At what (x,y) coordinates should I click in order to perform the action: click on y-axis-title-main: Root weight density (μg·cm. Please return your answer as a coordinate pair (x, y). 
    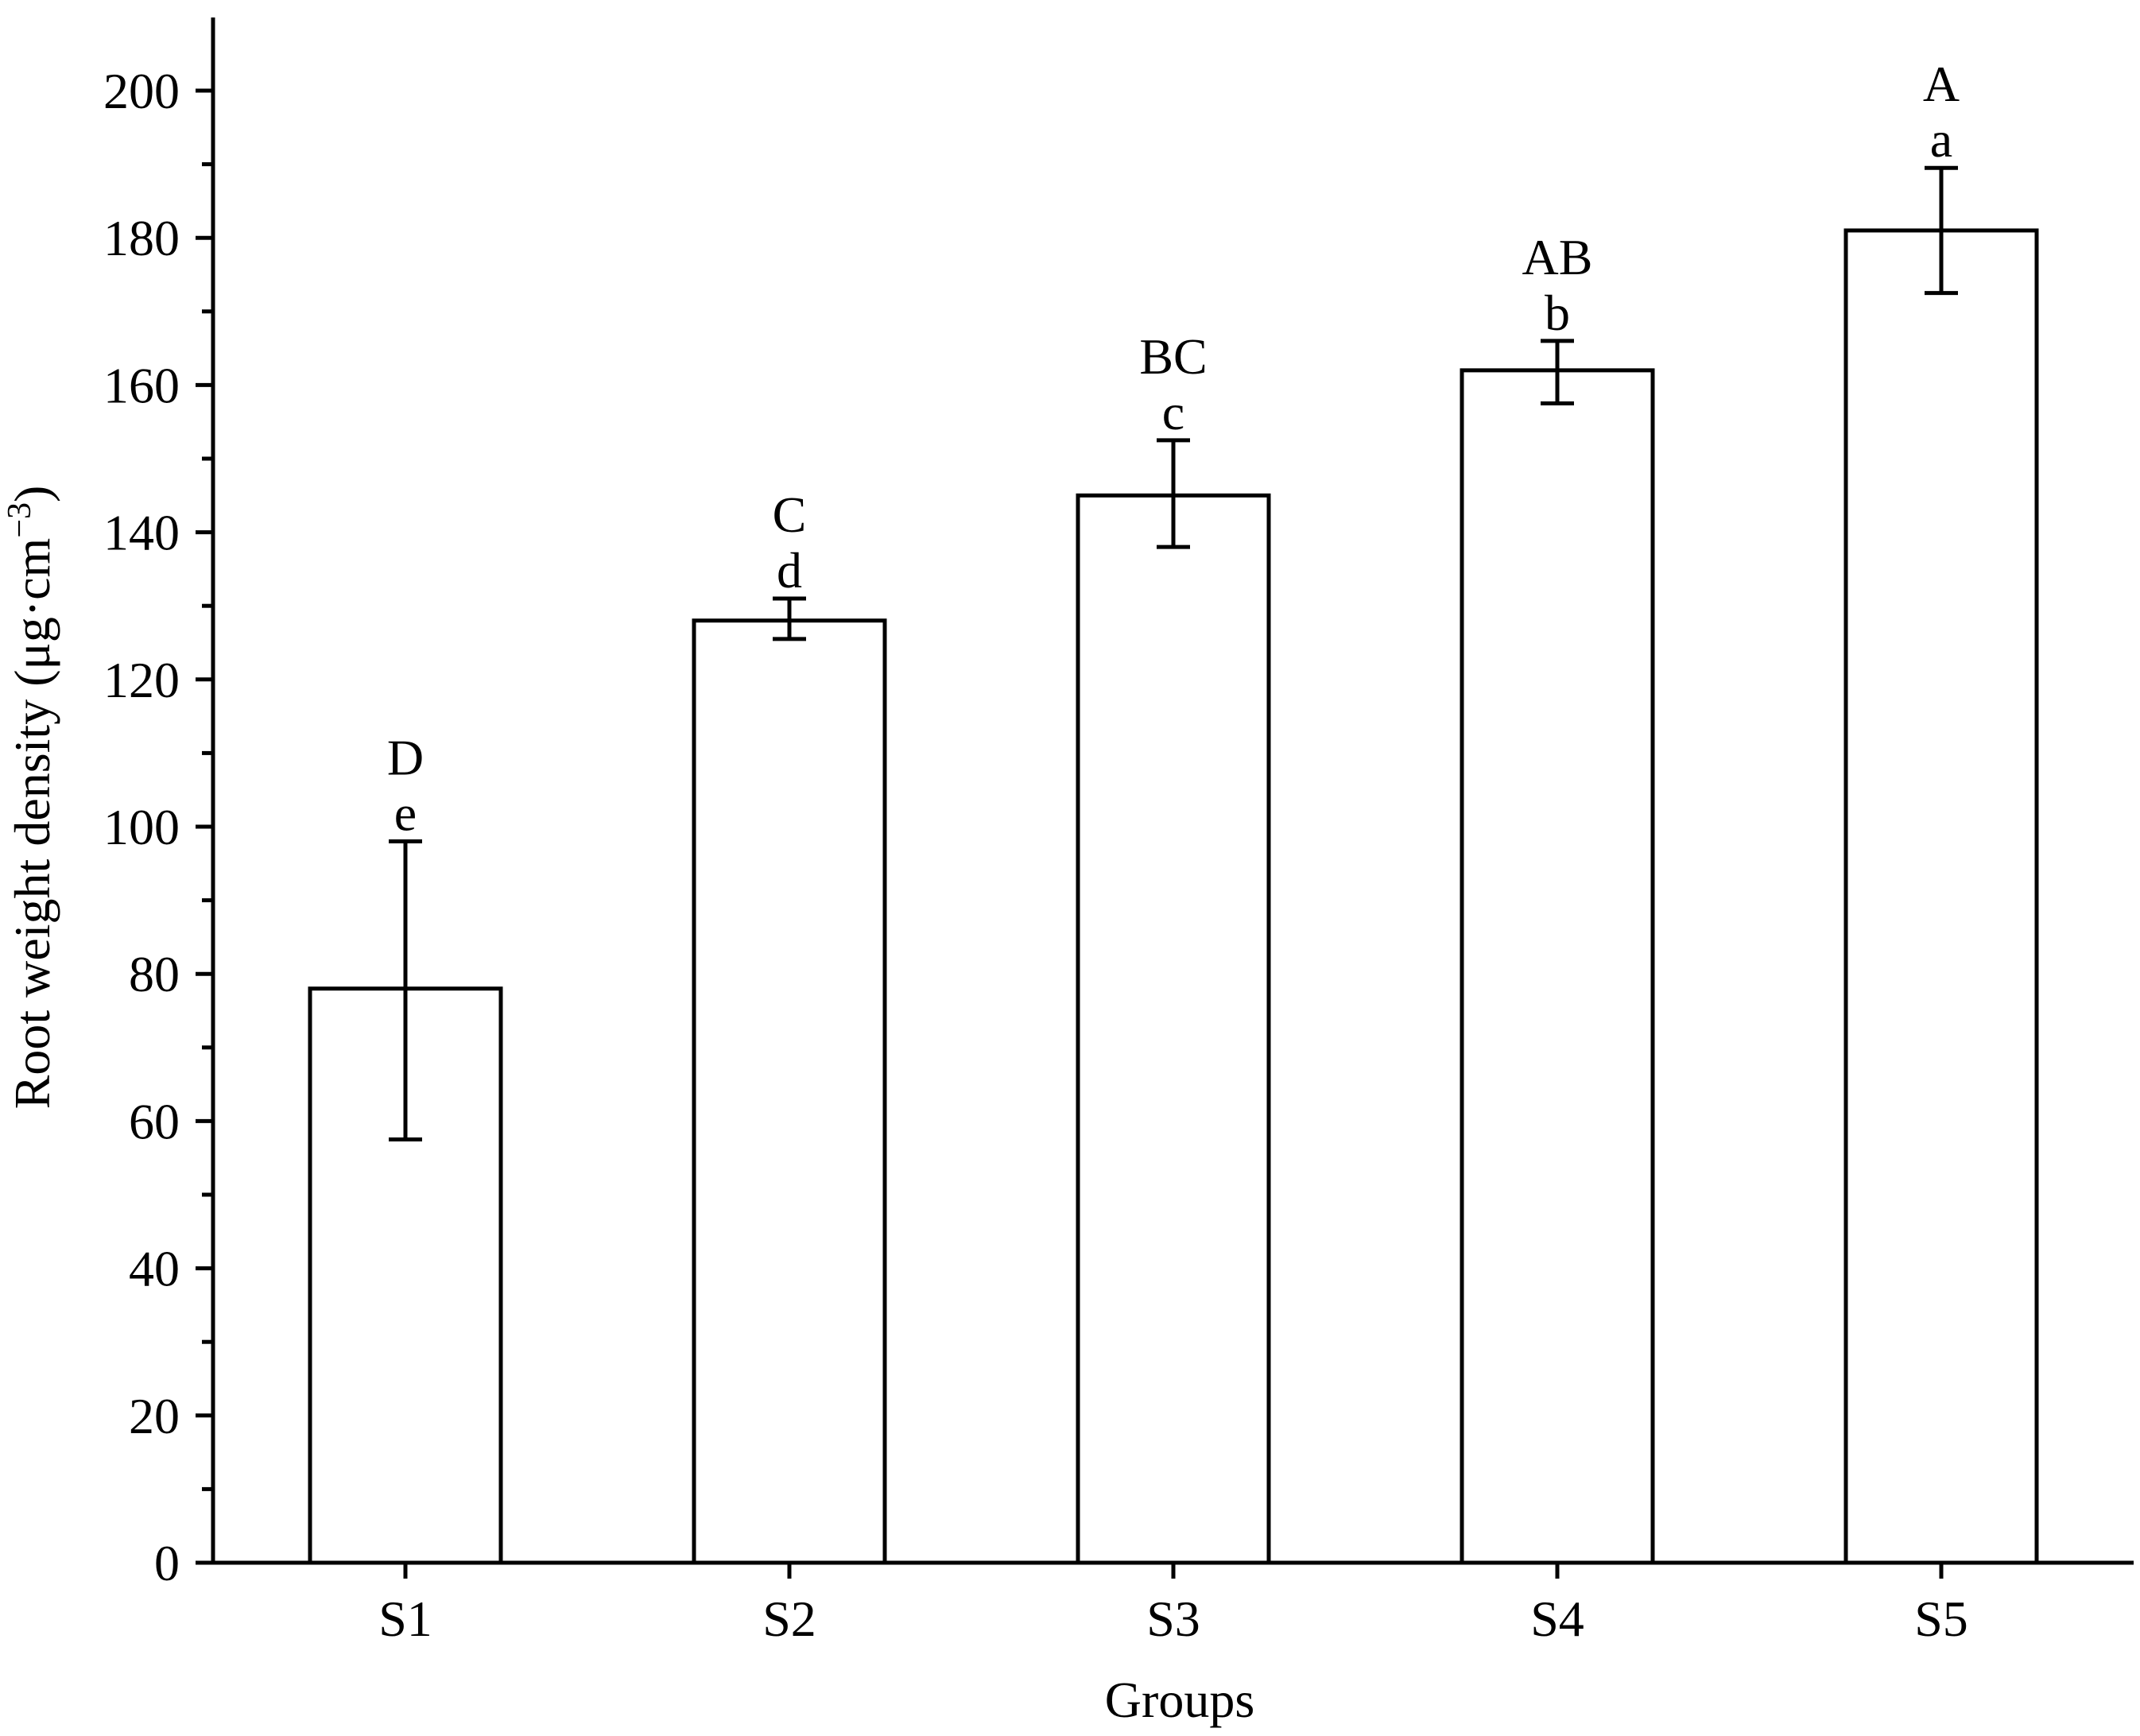
    Looking at the image, I should click on (32, 824).